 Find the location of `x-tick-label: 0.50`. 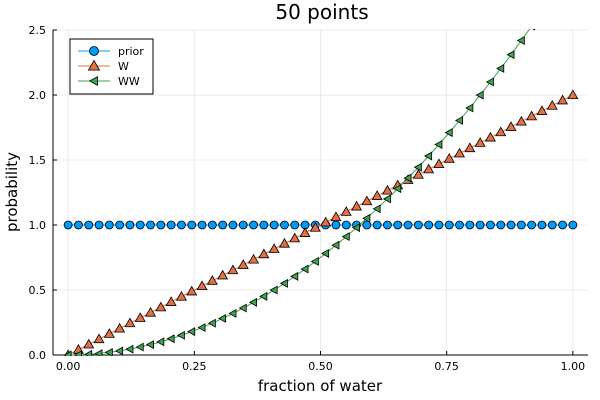

x-tick-label: 0.50 is located at coordinates (320, 366).